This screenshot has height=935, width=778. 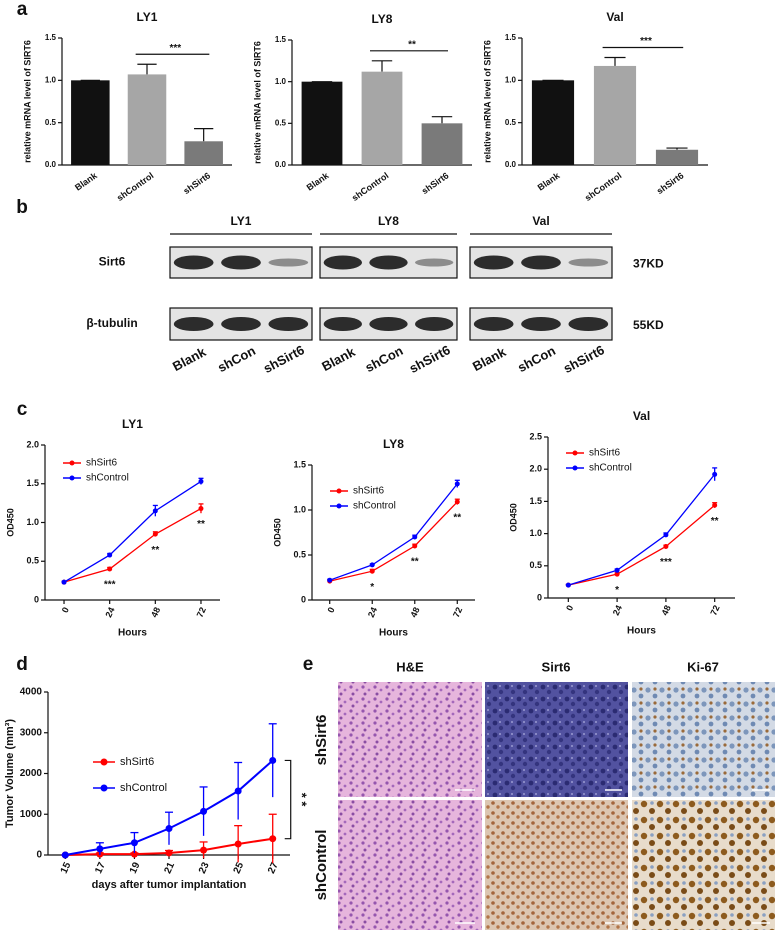 What do you see at coordinates (536, 359) in the screenshot?
I see `blot-lane-label: shCon` at bounding box center [536, 359].